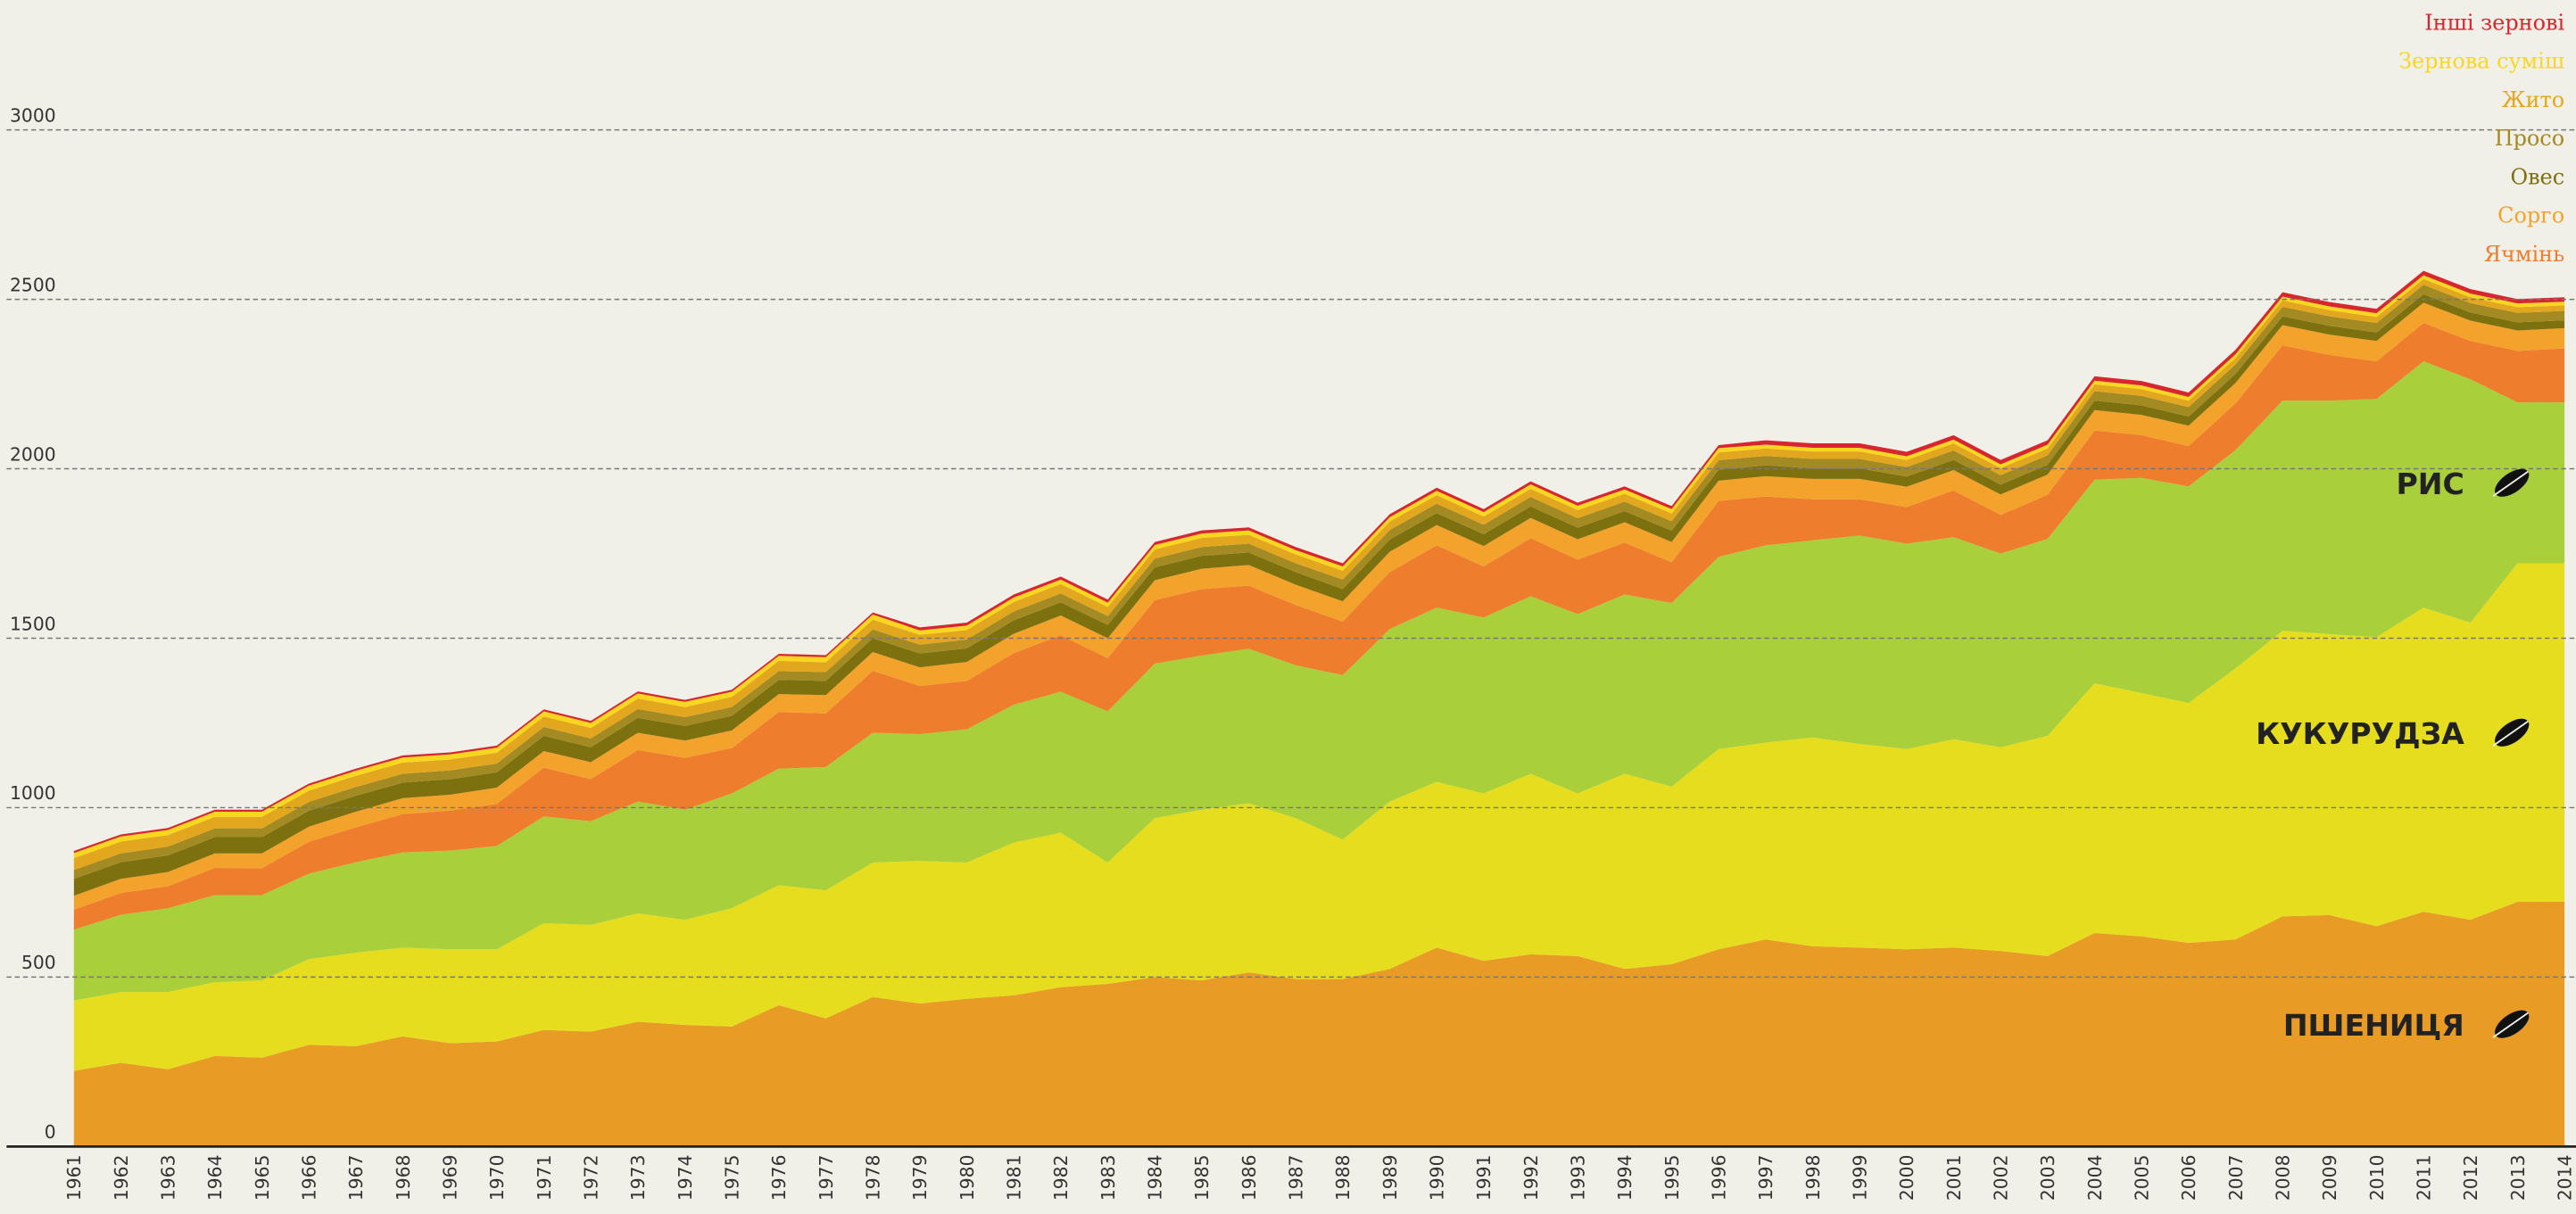 Image resolution: width=2576 pixels, height=1214 pixels. I want to click on y-tick-label: 0, so click(50, 1132).